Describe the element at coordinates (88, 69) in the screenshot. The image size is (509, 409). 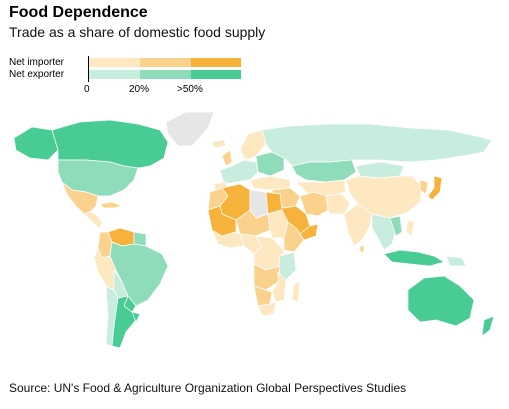
I see `legend-axis` at that location.